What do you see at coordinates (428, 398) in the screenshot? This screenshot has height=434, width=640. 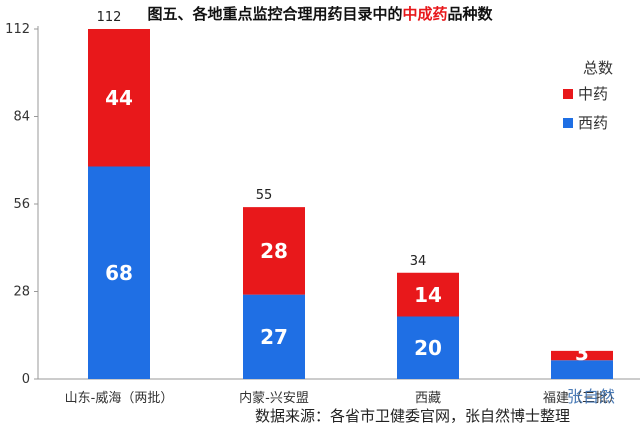 I see `x-category-label: 西藏` at bounding box center [428, 398].